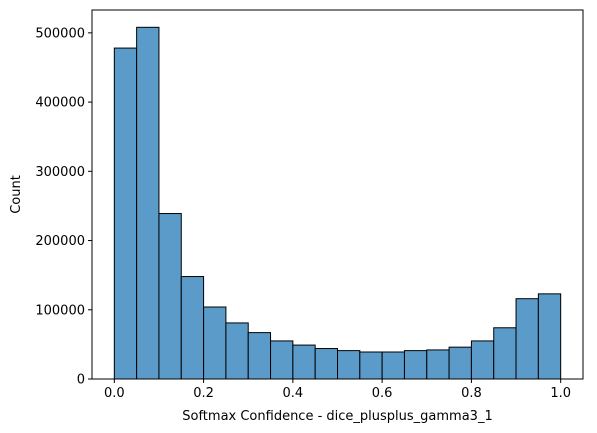 This screenshot has height=433, width=597. I want to click on y-axis-ticks: 0 100000 200000 300000 400000 500000, so click(63, 207).